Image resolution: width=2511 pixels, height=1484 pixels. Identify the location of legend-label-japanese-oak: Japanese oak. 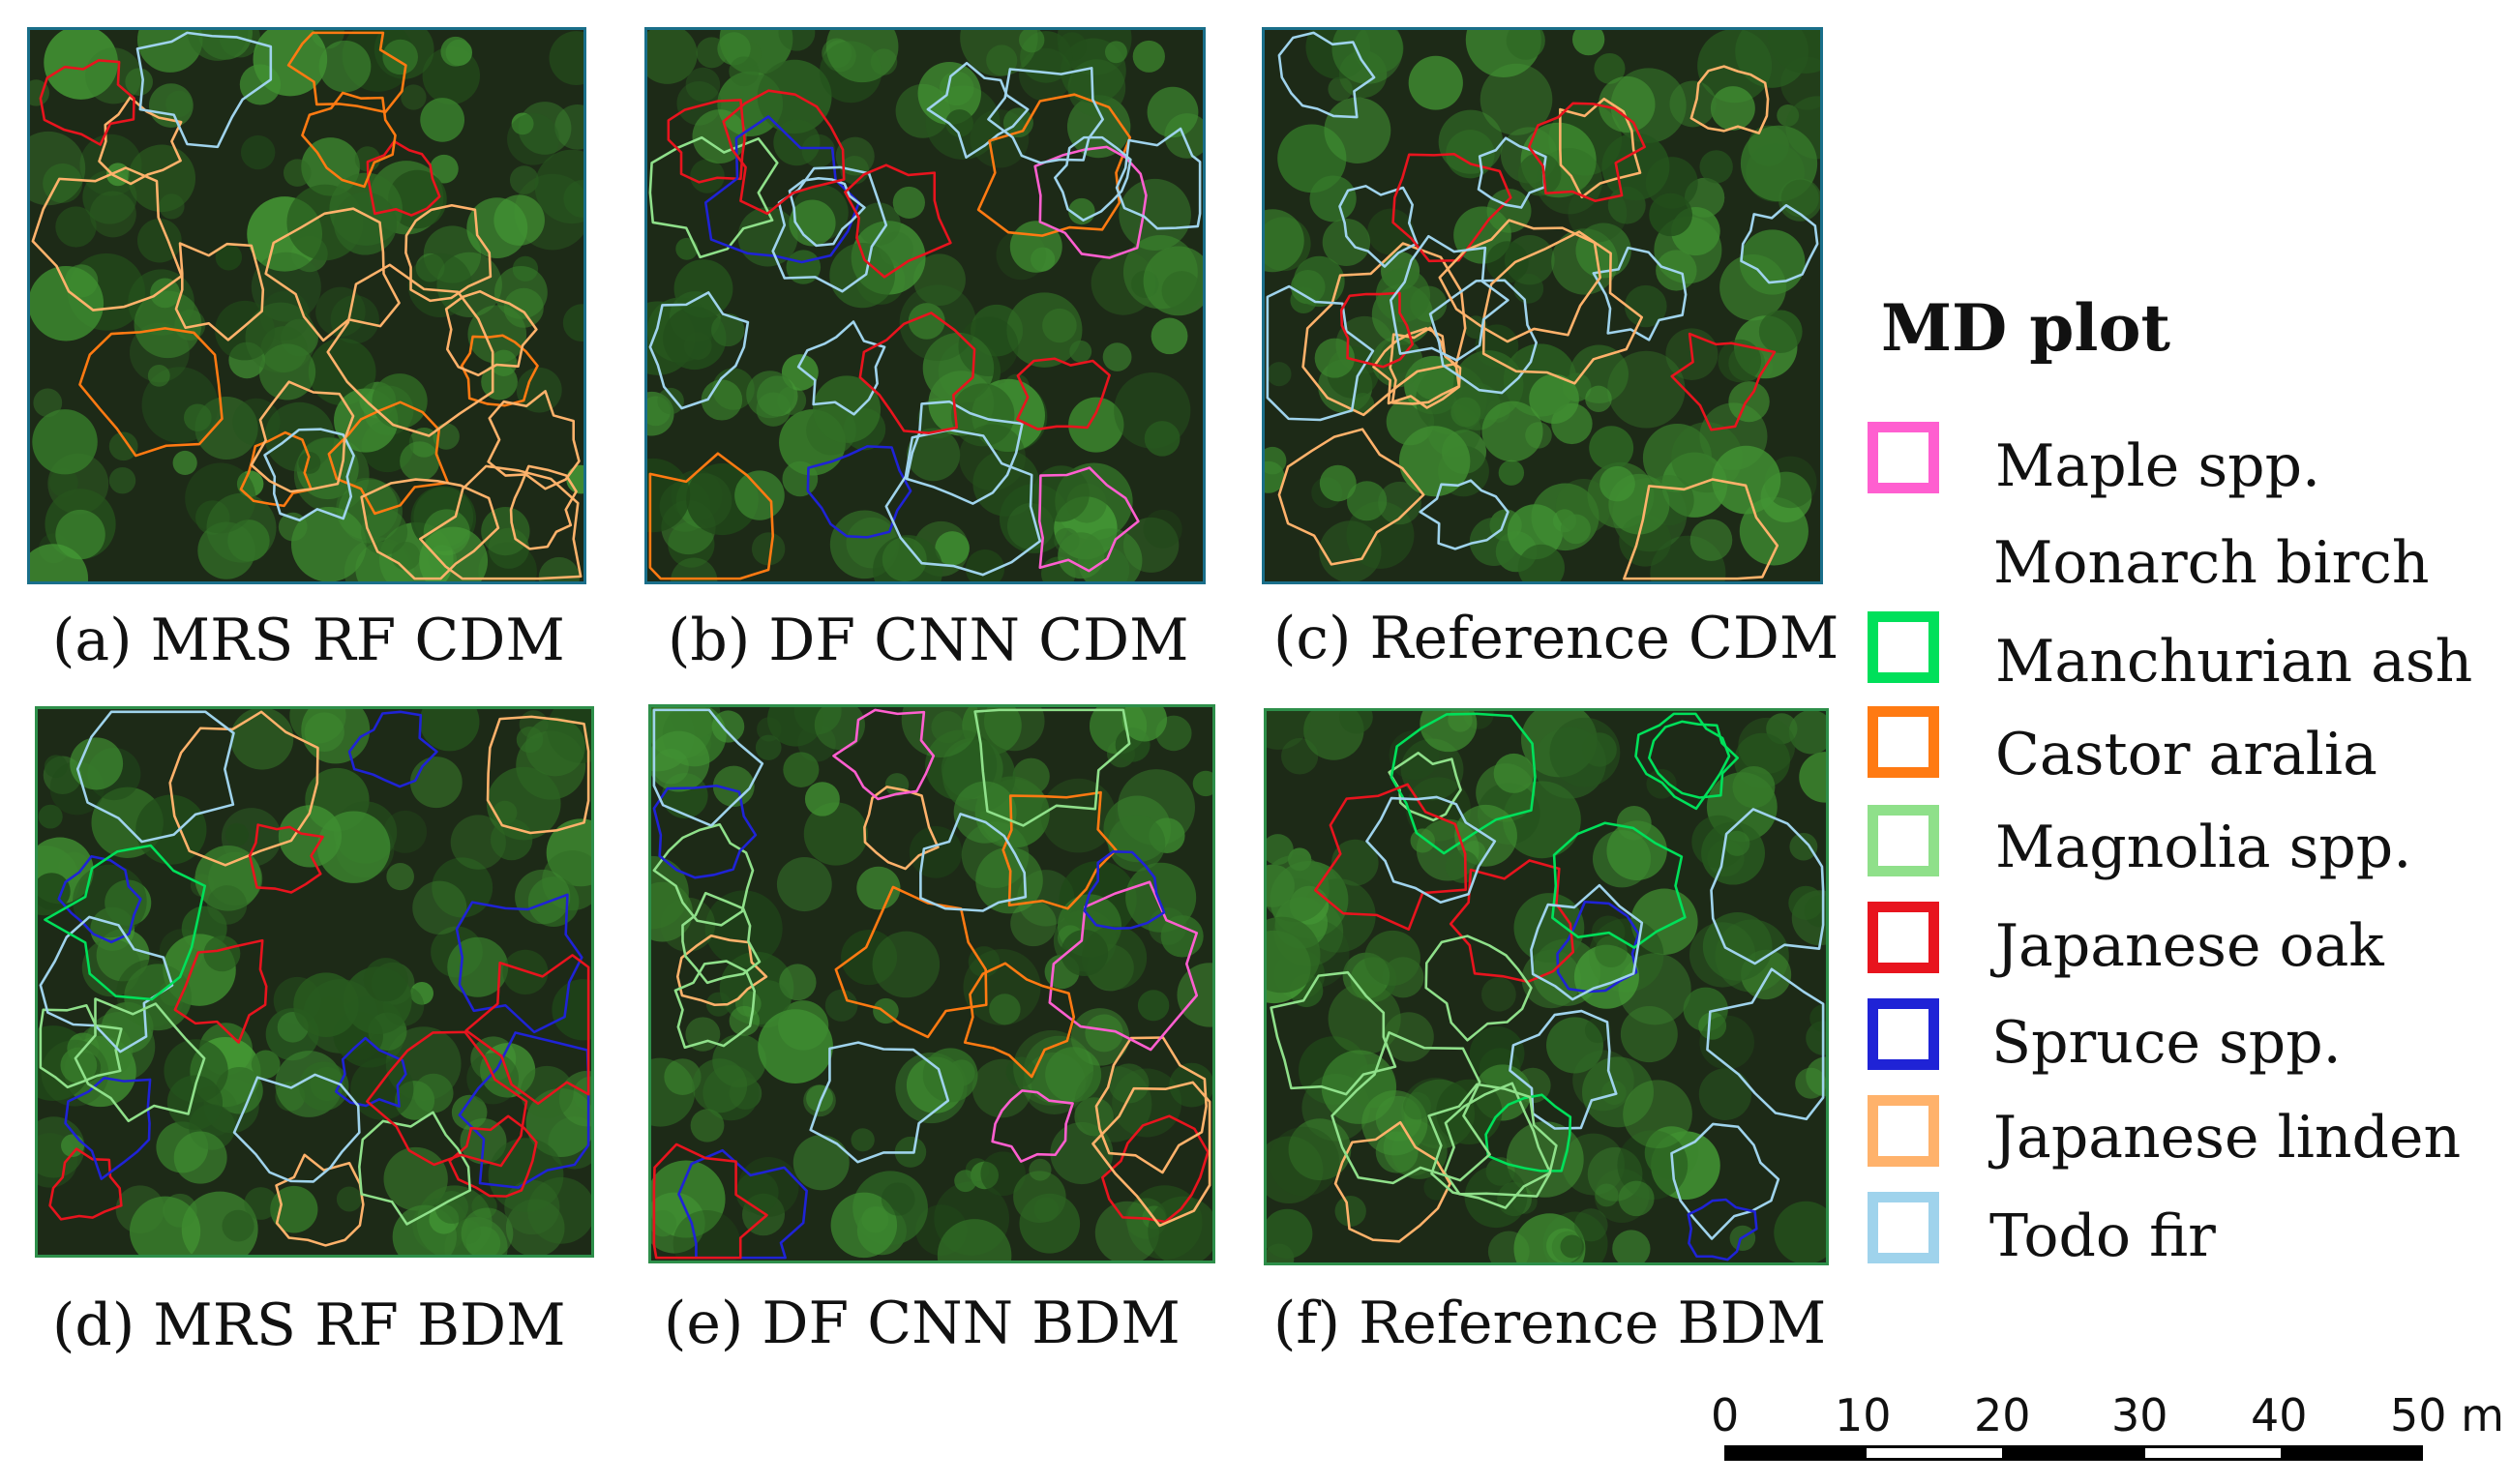
(2189, 946).